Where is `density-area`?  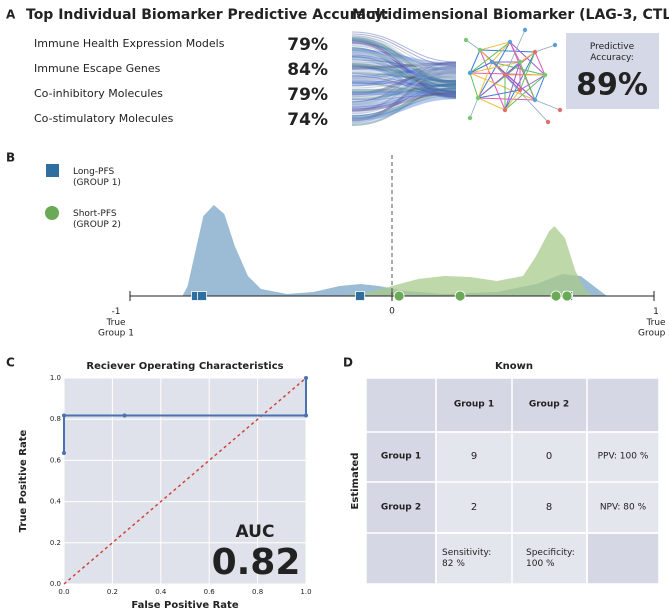
density-area is located at coordinates (466, 261).